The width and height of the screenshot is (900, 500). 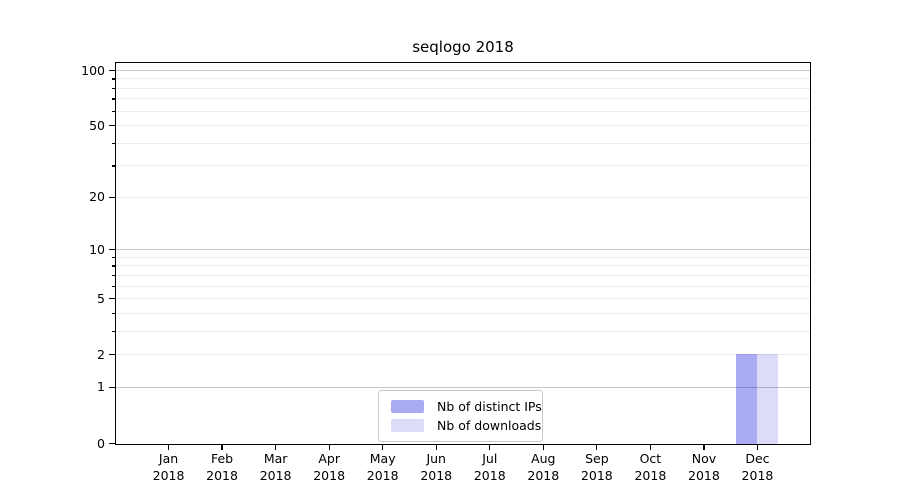 I want to click on x-tick-label: Feb 2018, so click(x=222, y=467).